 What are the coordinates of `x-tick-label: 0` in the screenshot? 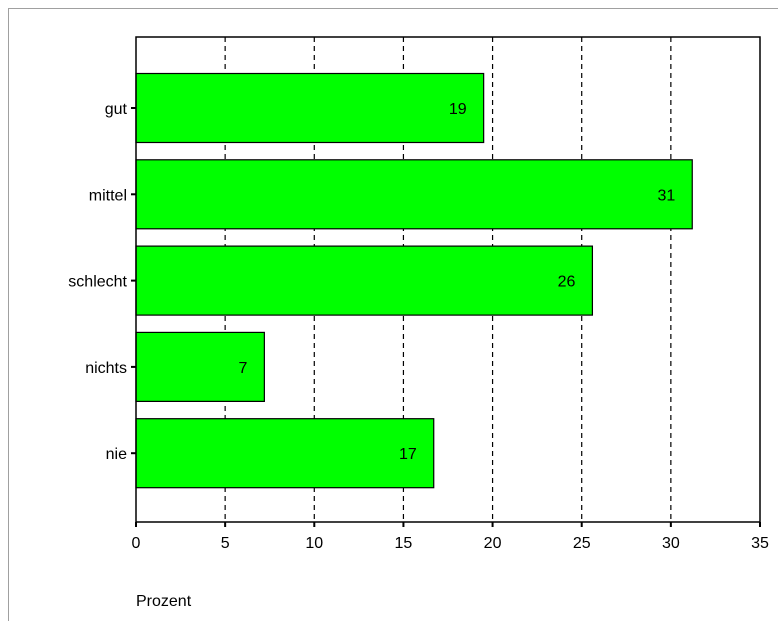 It's located at (136, 543).